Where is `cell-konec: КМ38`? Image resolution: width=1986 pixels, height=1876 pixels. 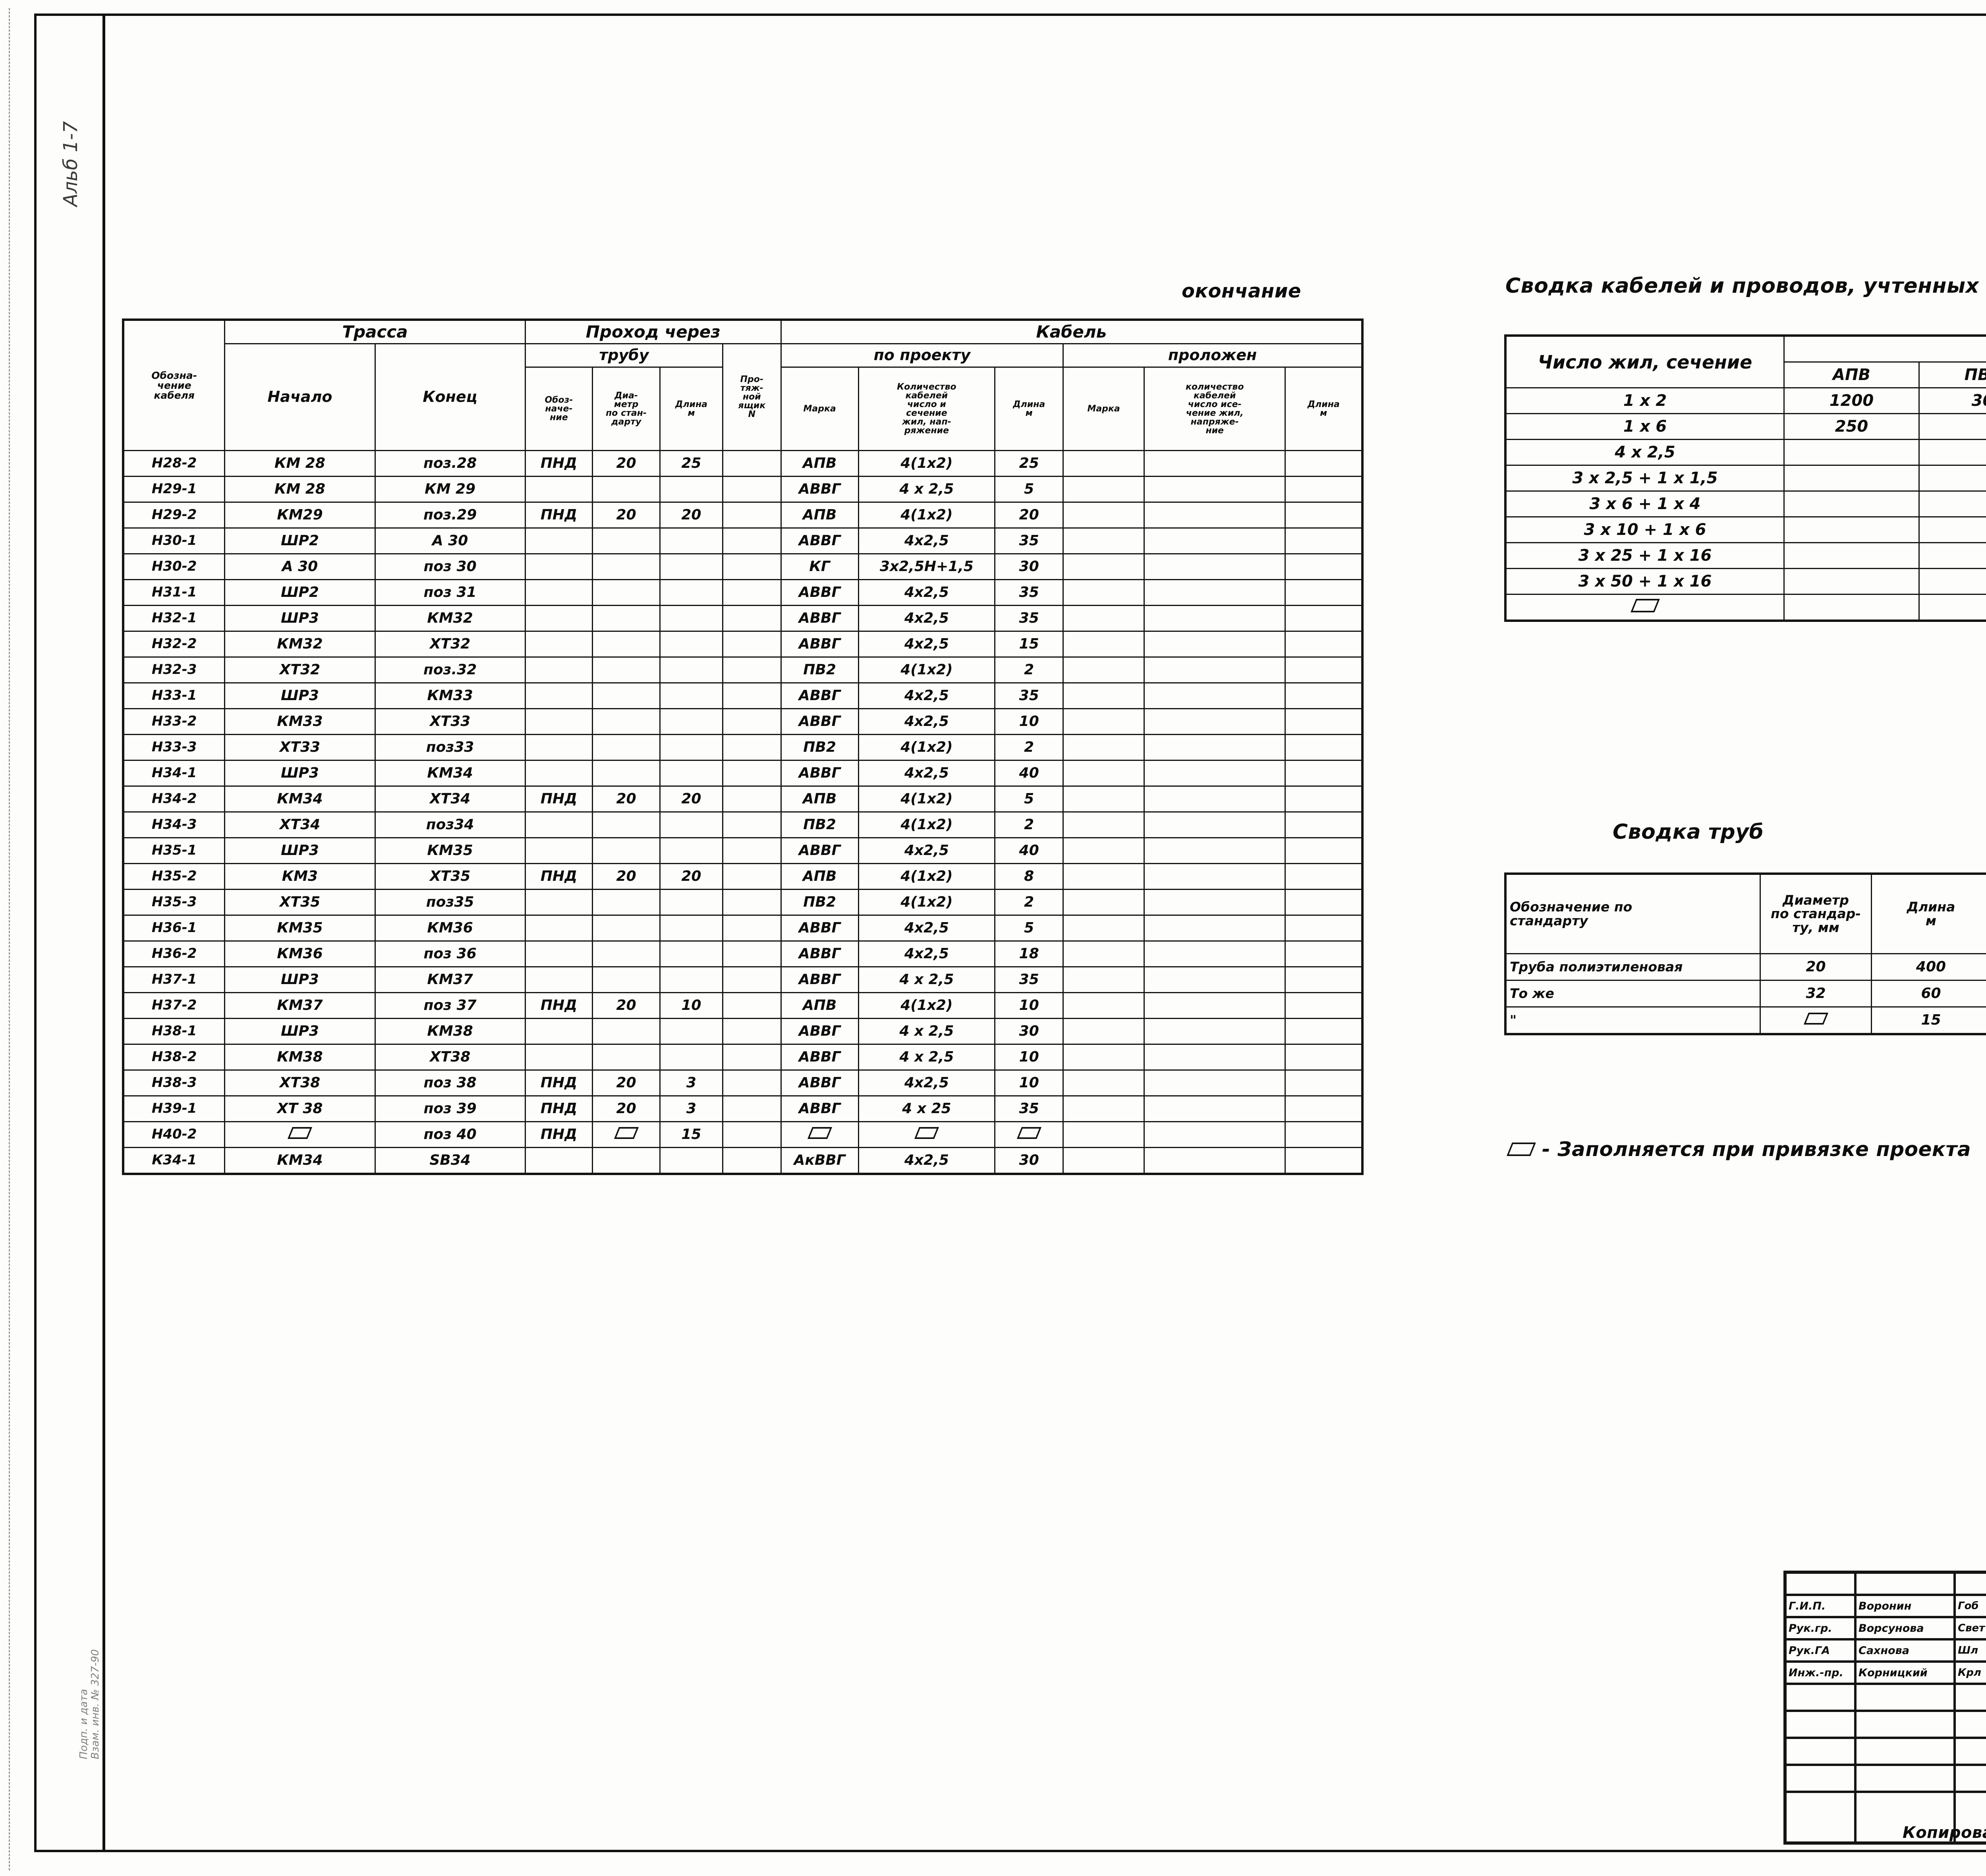
cell-konec: КМ38 is located at coordinates (450, 1031).